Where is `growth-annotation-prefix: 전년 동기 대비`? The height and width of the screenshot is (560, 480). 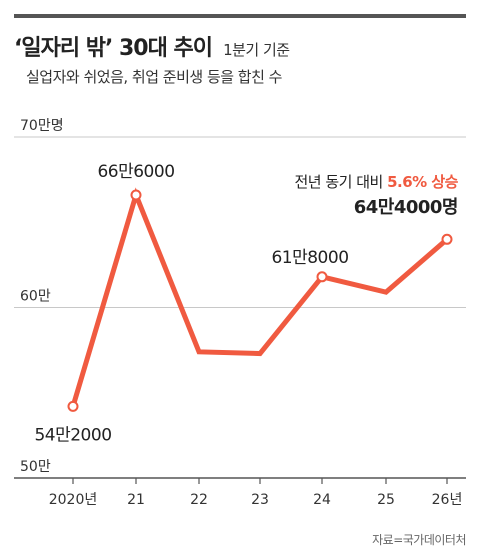
growth-annotation-prefix: 전년 동기 대비 is located at coordinates (340, 182).